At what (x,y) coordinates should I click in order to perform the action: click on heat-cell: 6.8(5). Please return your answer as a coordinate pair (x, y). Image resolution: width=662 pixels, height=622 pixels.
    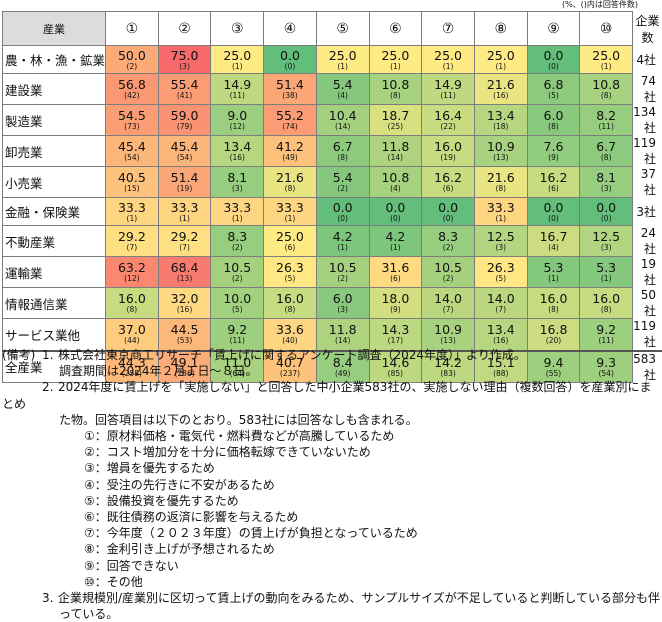
    Looking at the image, I should click on (553, 89).